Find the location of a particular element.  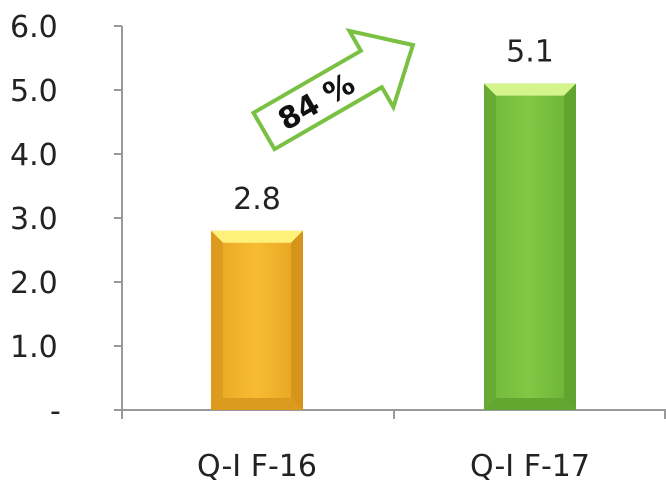

y-tick-label: - is located at coordinates (55, 411).